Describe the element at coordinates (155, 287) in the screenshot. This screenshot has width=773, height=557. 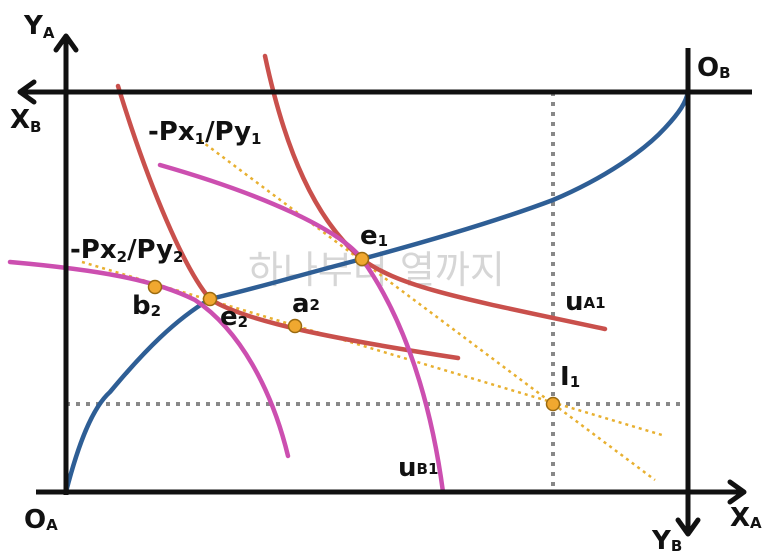
I see `point-b2` at that location.